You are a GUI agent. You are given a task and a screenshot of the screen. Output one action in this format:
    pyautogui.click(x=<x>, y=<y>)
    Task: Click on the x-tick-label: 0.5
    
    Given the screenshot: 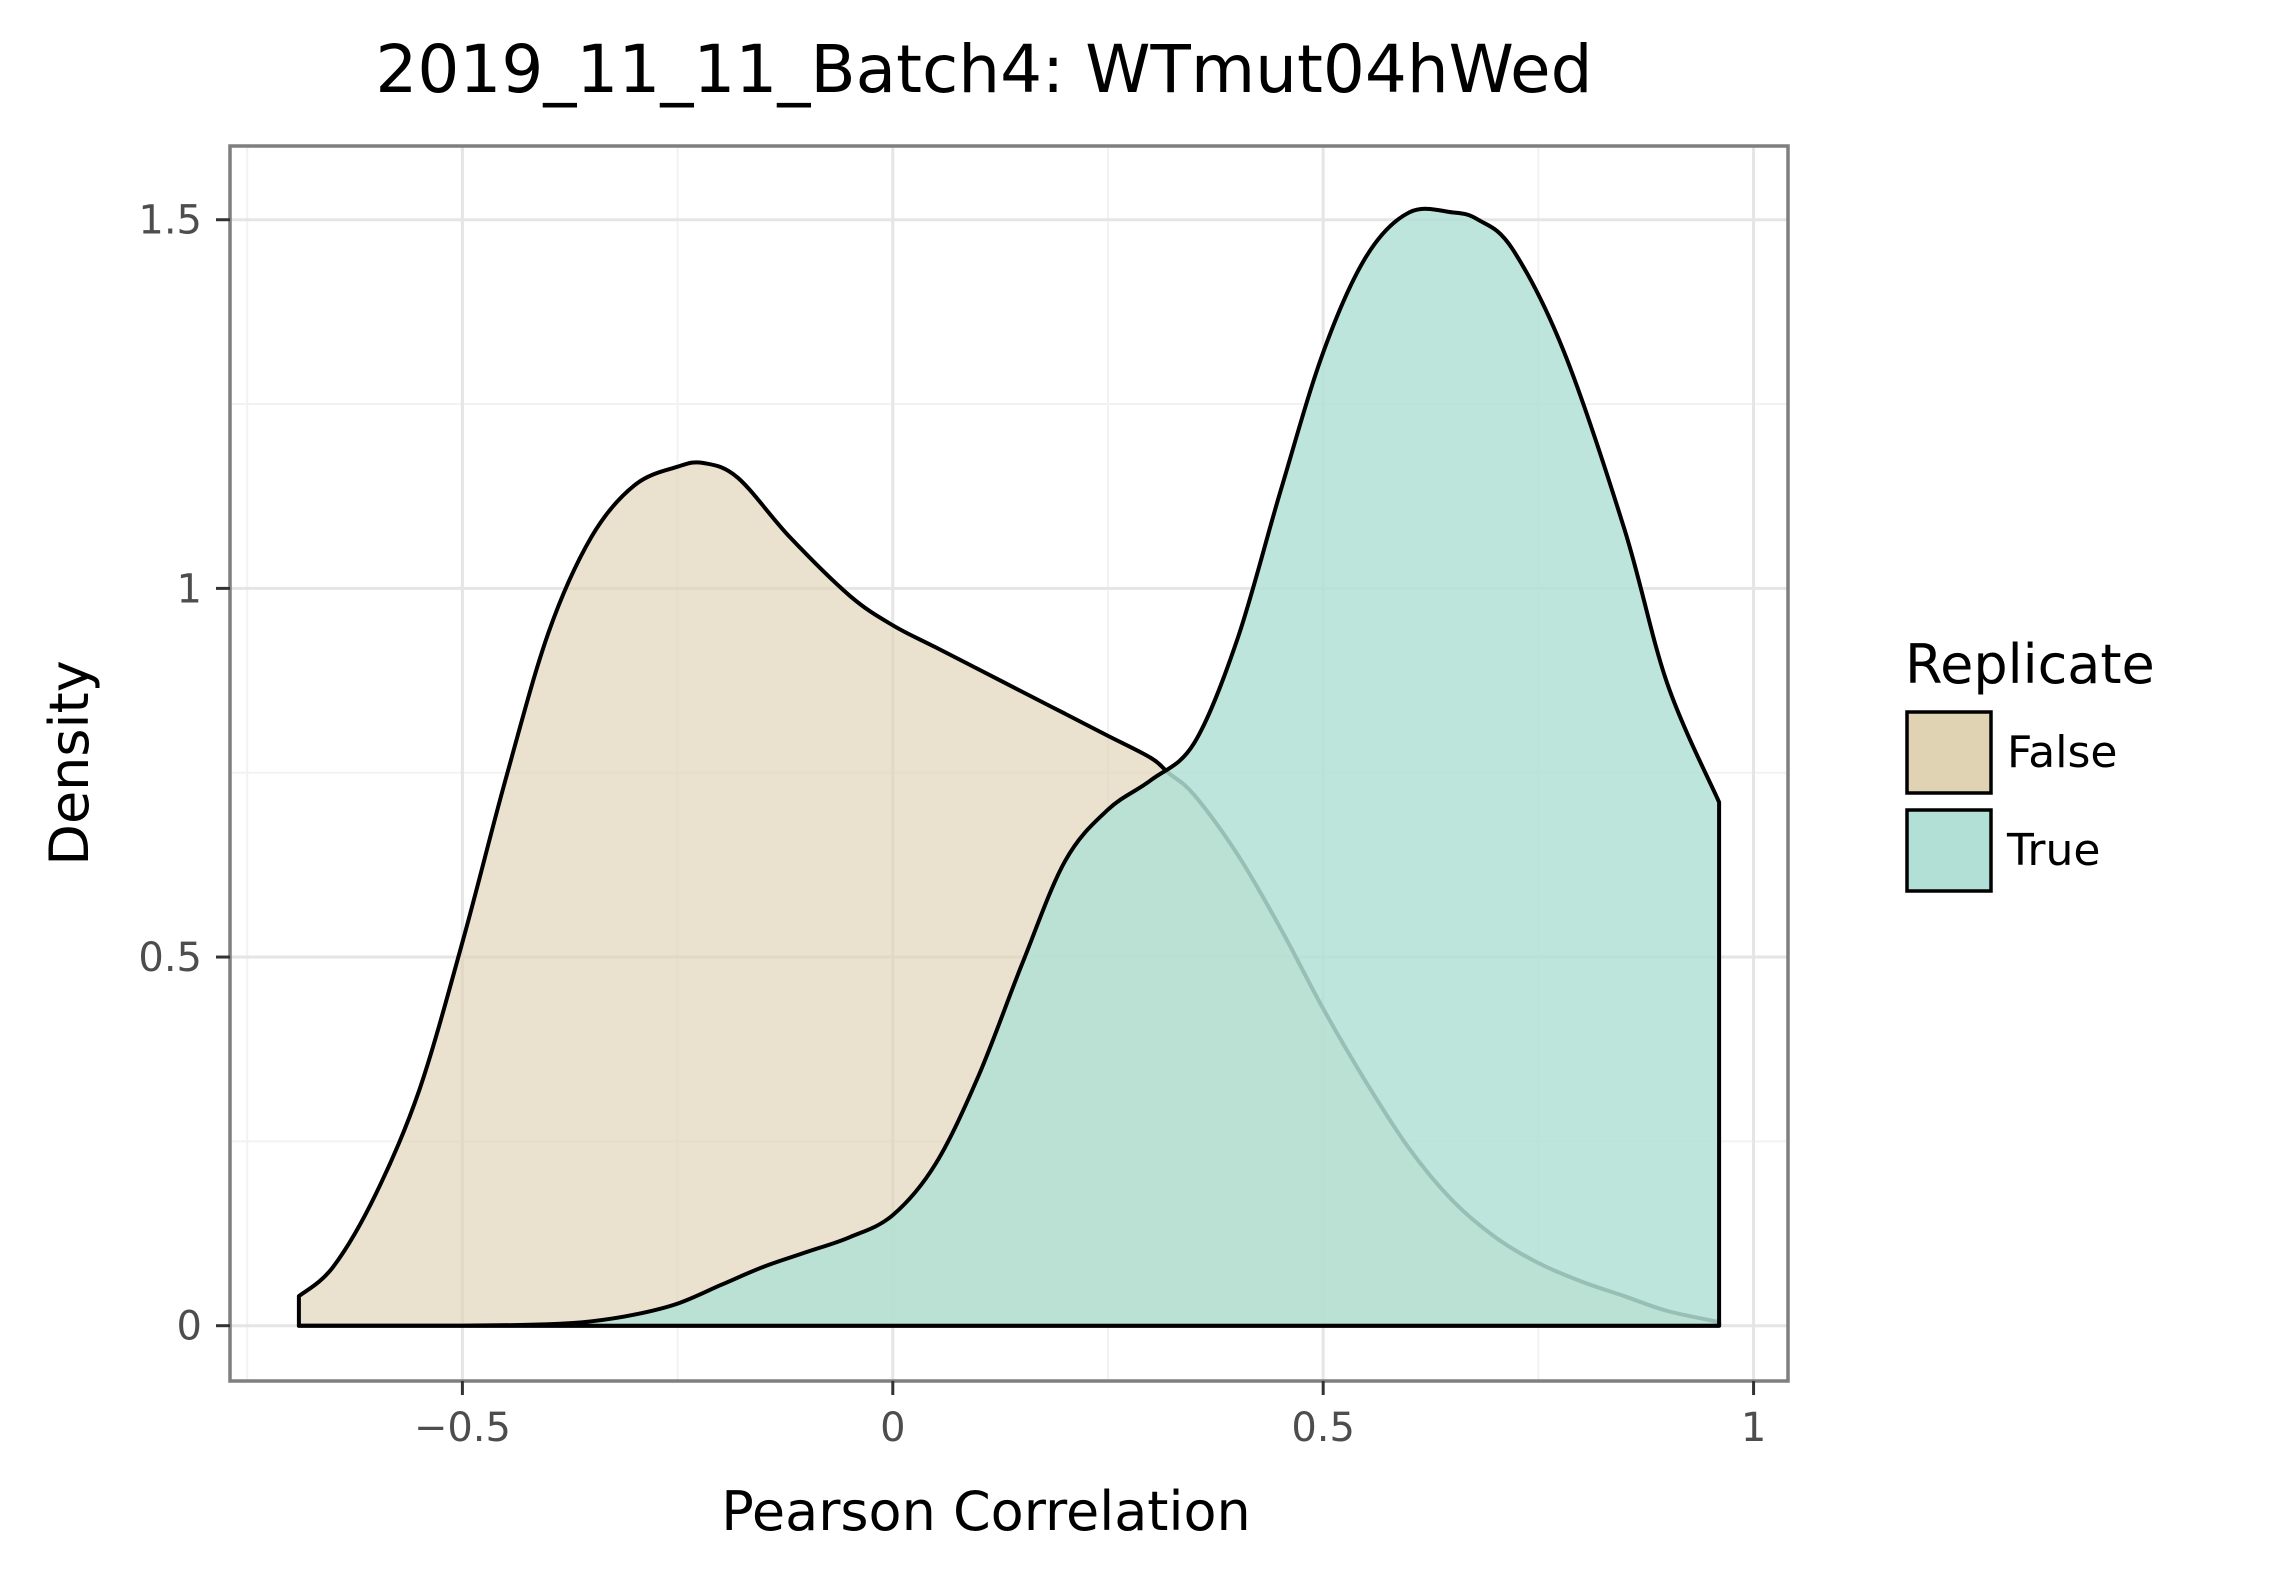 What is the action you would take?
    pyautogui.click(x=1323, y=1428)
    